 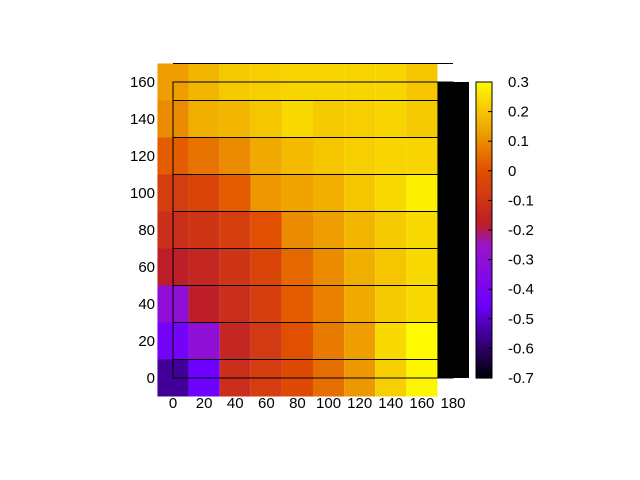 I want to click on x-tick-label: 0, so click(x=173, y=403).